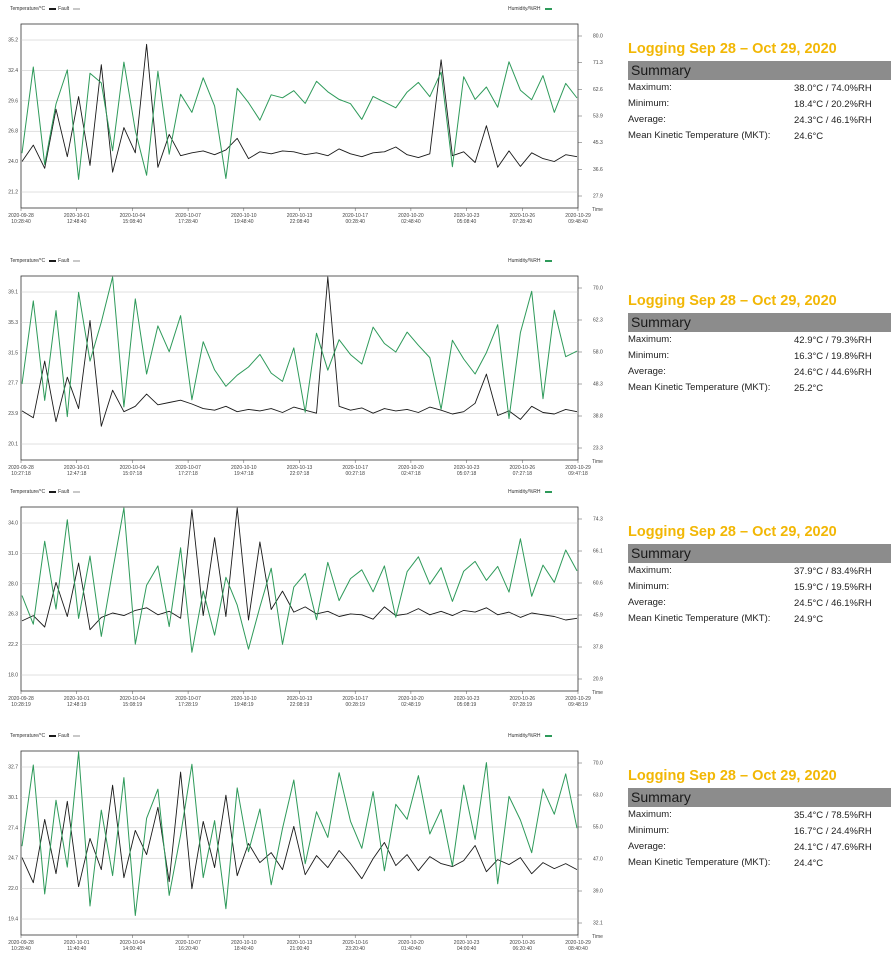 Image resolution: width=891 pixels, height=977 pixels. I want to click on summary-maximum-value: 38.0°C / 74.0%RH, so click(833, 88).